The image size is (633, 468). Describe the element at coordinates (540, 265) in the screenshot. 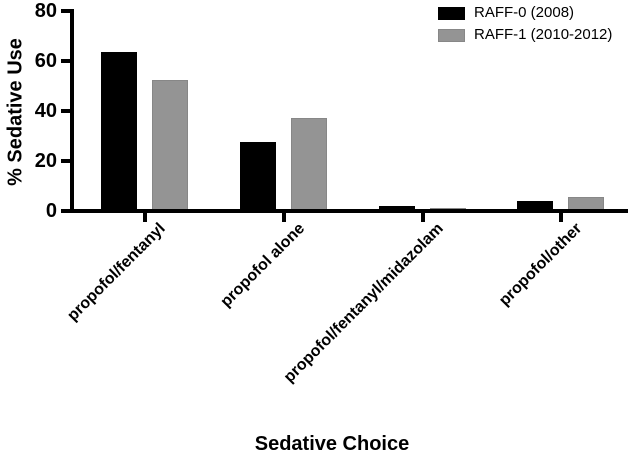

I see `x-category-label-propofol-other: propofol/other` at that location.